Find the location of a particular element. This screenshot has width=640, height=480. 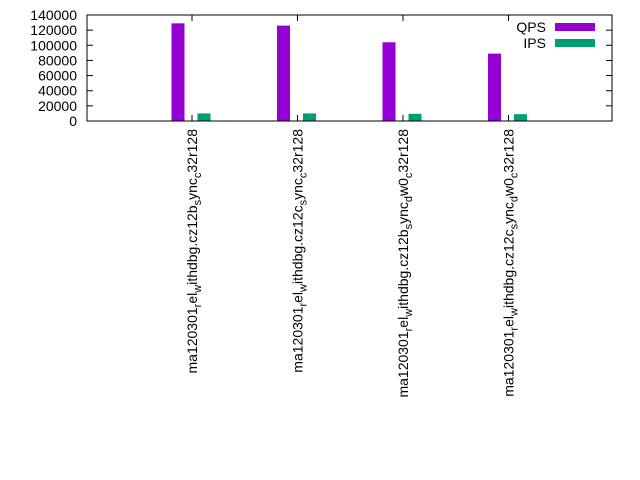

legend-label-ips: IPS is located at coordinates (534, 43).